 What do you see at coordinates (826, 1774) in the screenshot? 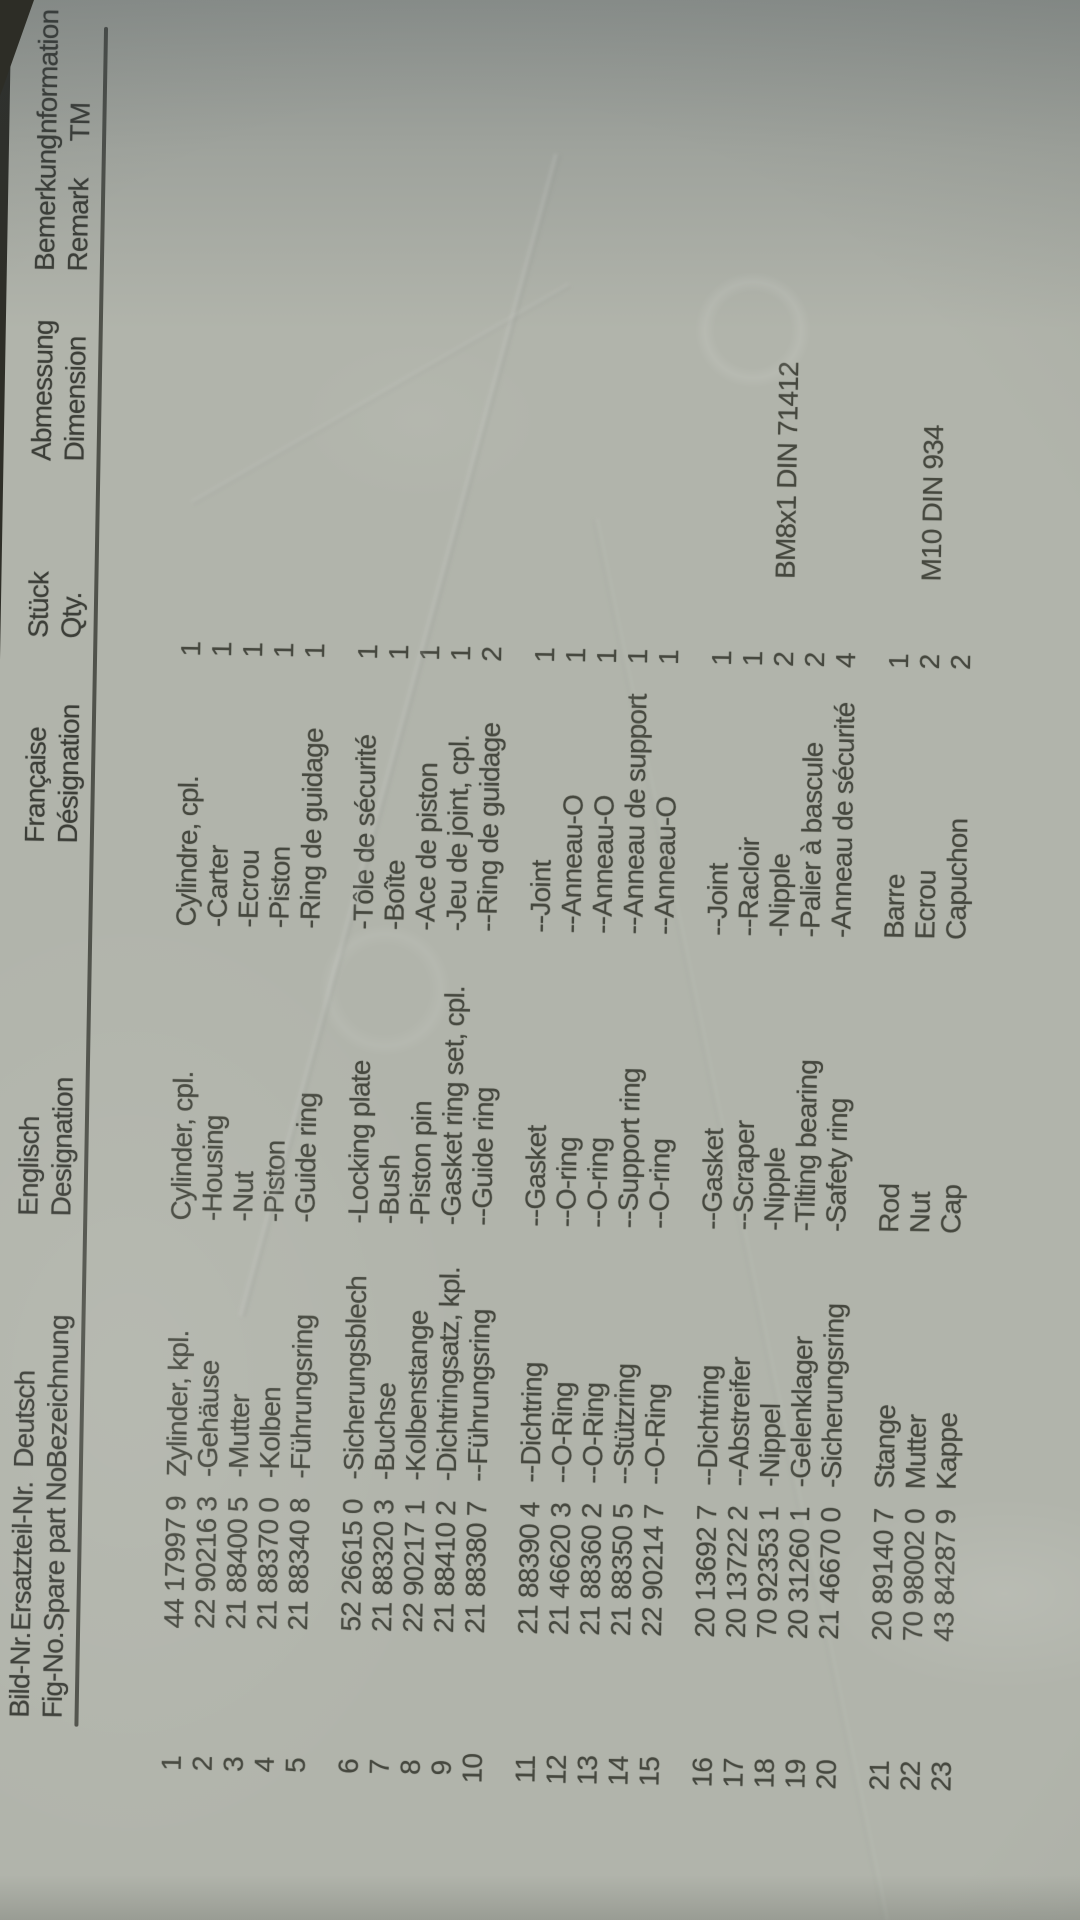
I see `cell-fig-row-20: 20` at bounding box center [826, 1774].